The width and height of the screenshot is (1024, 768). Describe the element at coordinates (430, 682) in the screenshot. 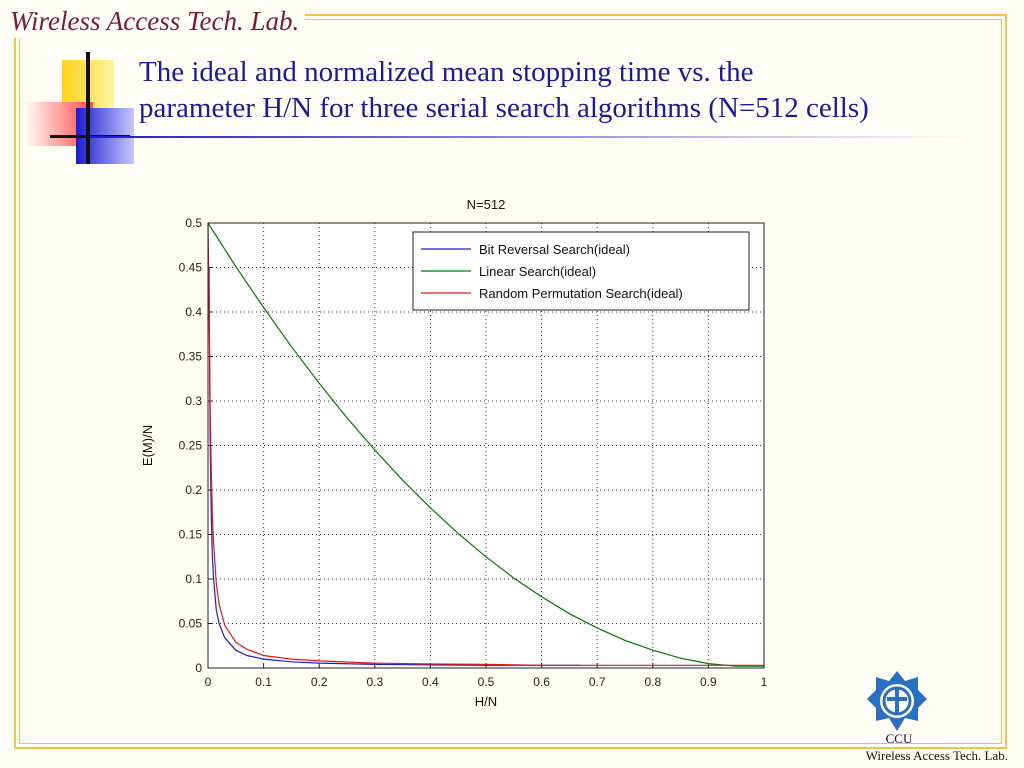

I see `x-tick-label: 0.4` at that location.